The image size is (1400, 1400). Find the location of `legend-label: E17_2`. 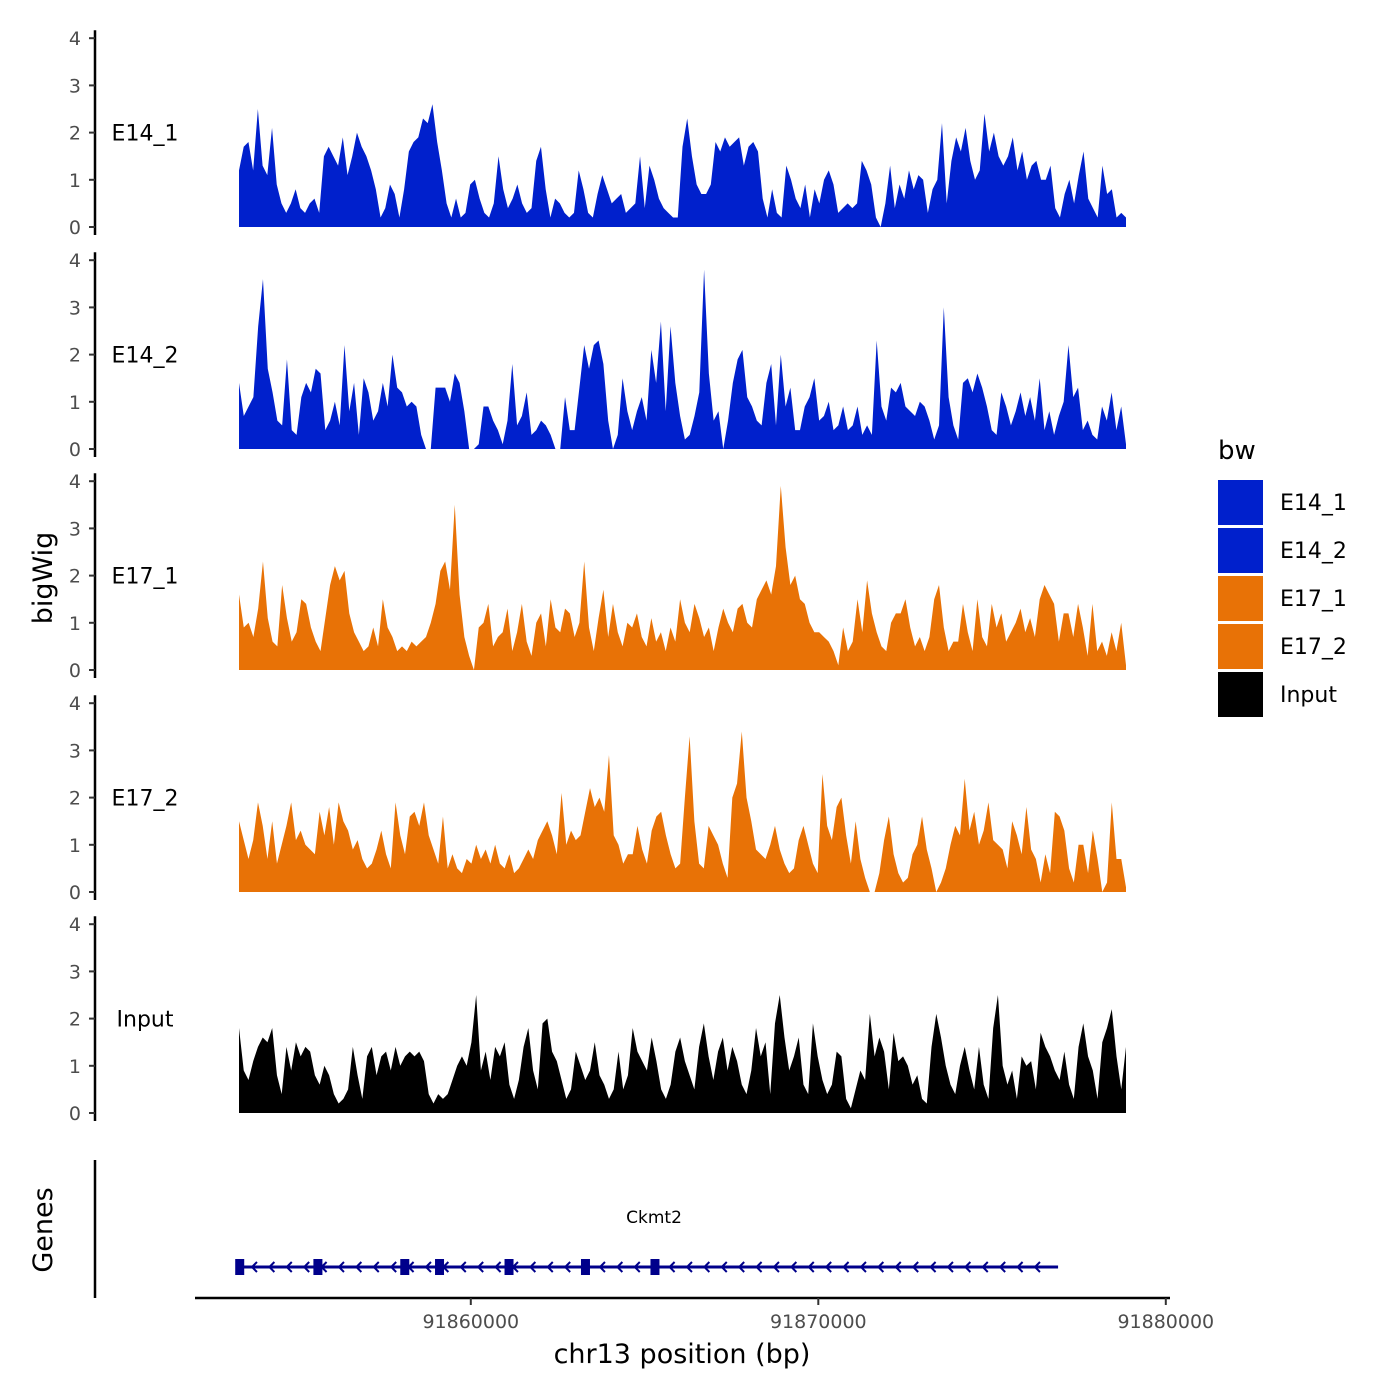

legend-label: E17_2 is located at coordinates (1313, 647).